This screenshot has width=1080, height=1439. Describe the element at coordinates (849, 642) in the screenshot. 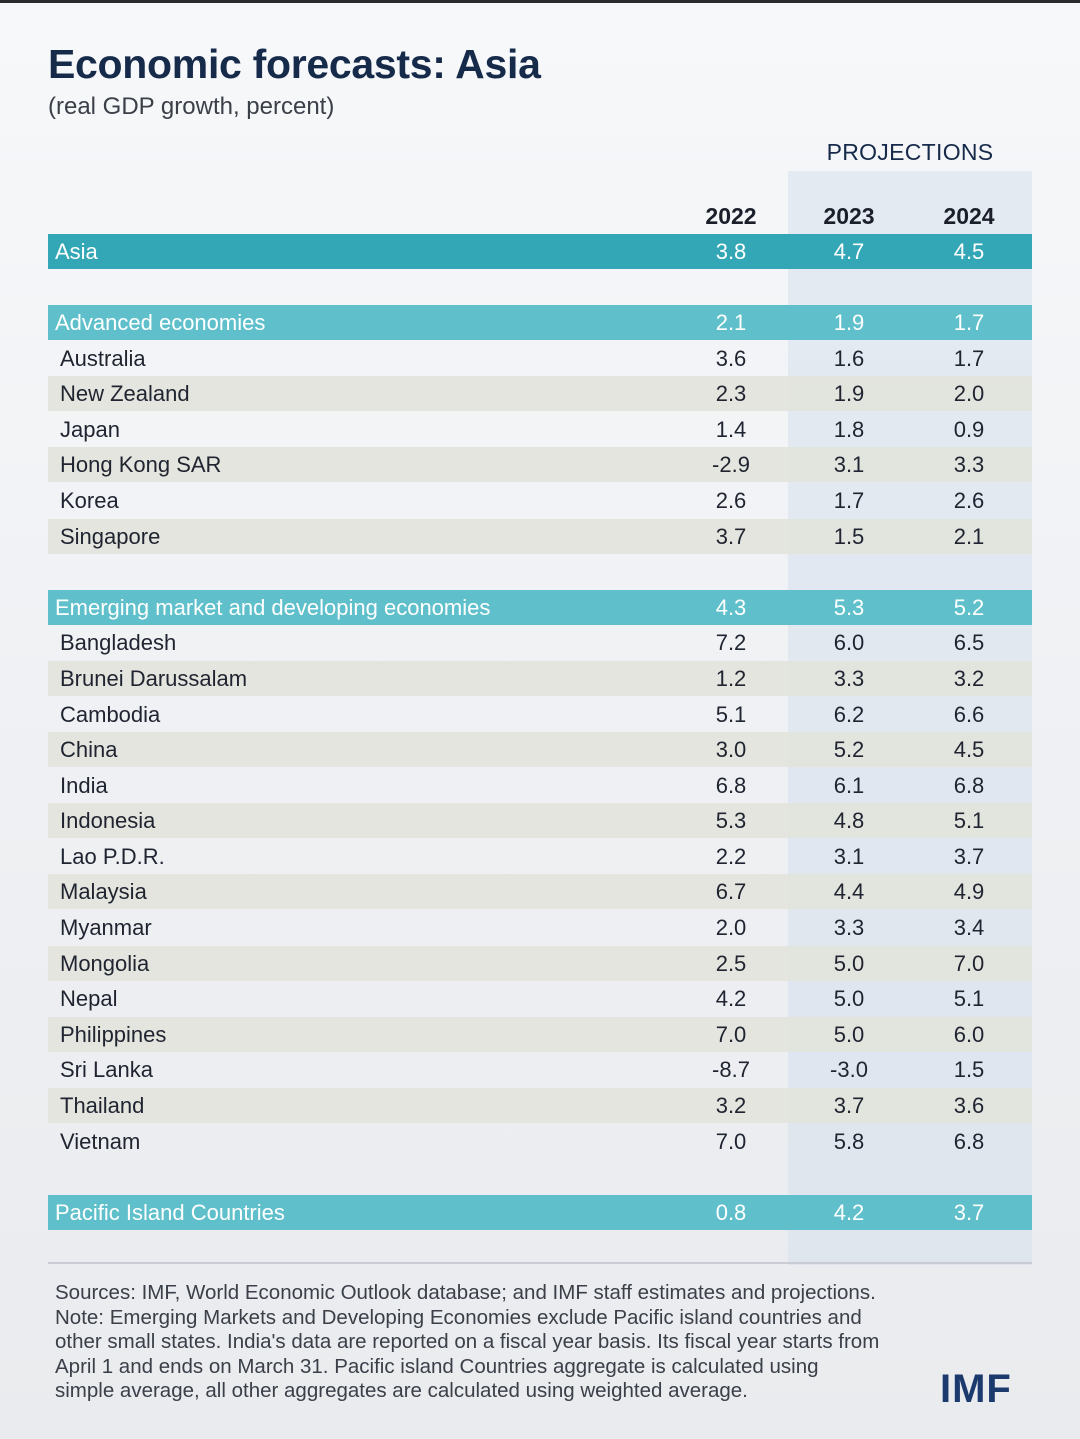

I see `value-cell-2023: 6.0` at that location.